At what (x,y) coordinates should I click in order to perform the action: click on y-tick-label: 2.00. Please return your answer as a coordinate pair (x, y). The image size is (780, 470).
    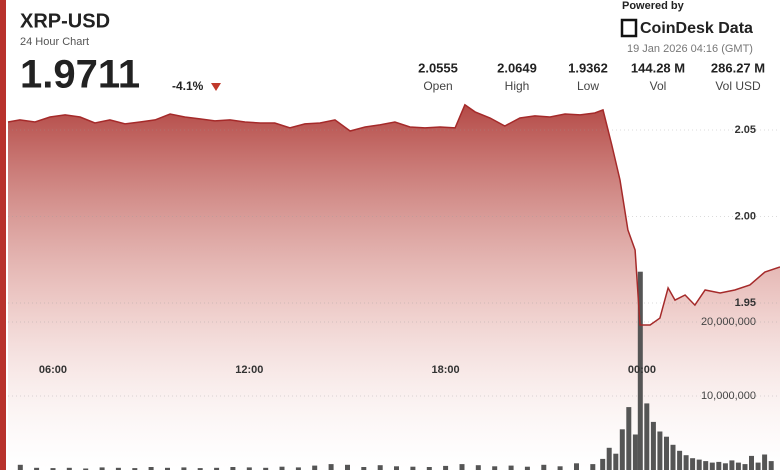
    Looking at the image, I should click on (745, 216).